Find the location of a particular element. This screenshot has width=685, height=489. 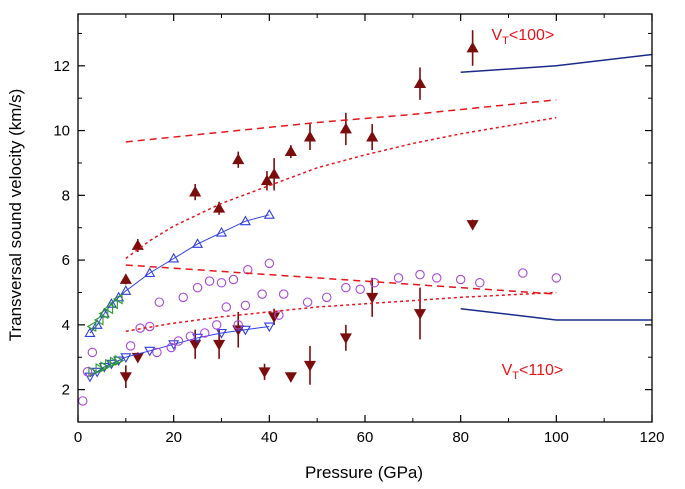

y-tick-label: 8 is located at coordinates (66, 195).